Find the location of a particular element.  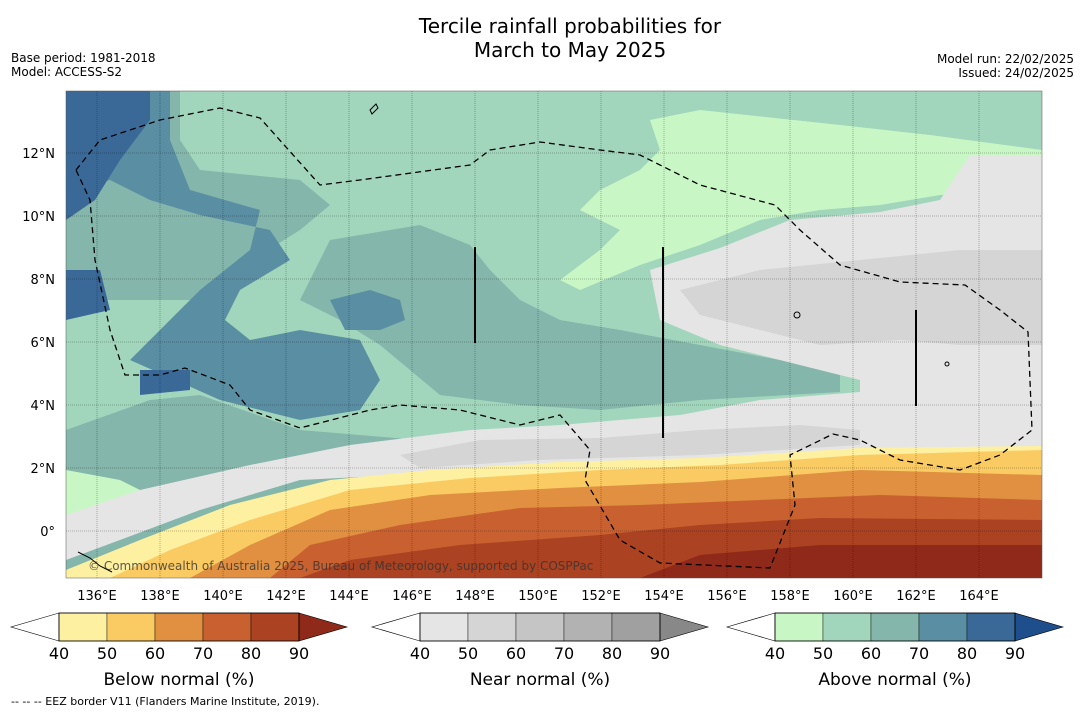

colorbar-above: 40 50 60 70 80 90 Above normal (%) is located at coordinates (895, 651).